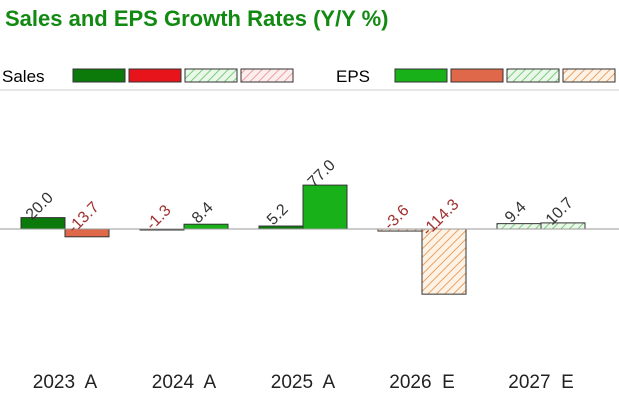 This screenshot has height=404, width=619. What do you see at coordinates (422, 382) in the screenshot?
I see `category-label-3: 2026 E` at bounding box center [422, 382].